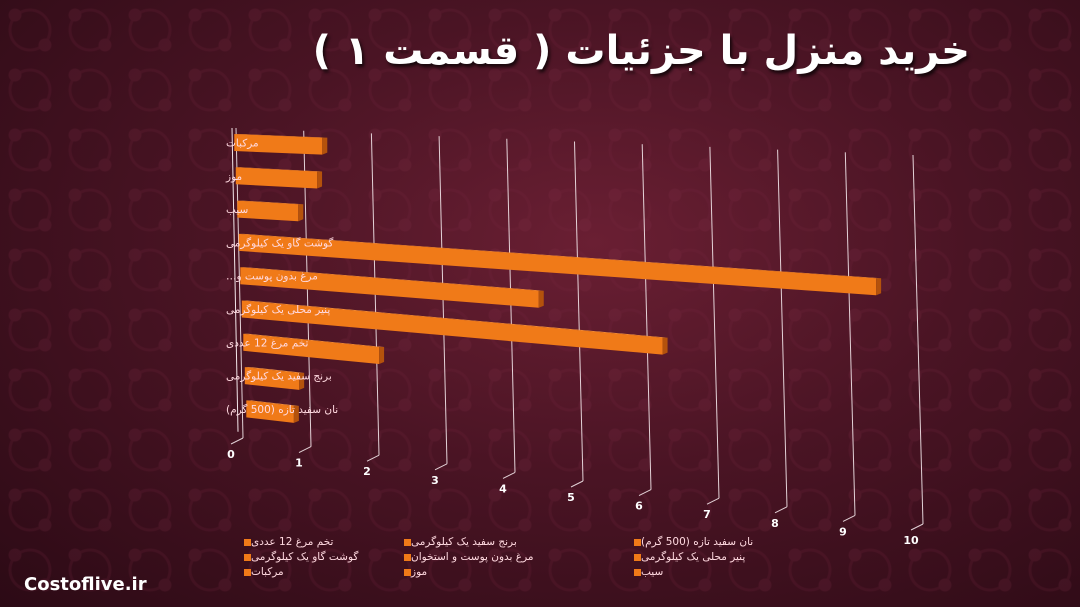 This screenshot has width=1080, height=607. I want to click on category-label: گوشت گاو یک کیلوگرمی, so click(279, 242).